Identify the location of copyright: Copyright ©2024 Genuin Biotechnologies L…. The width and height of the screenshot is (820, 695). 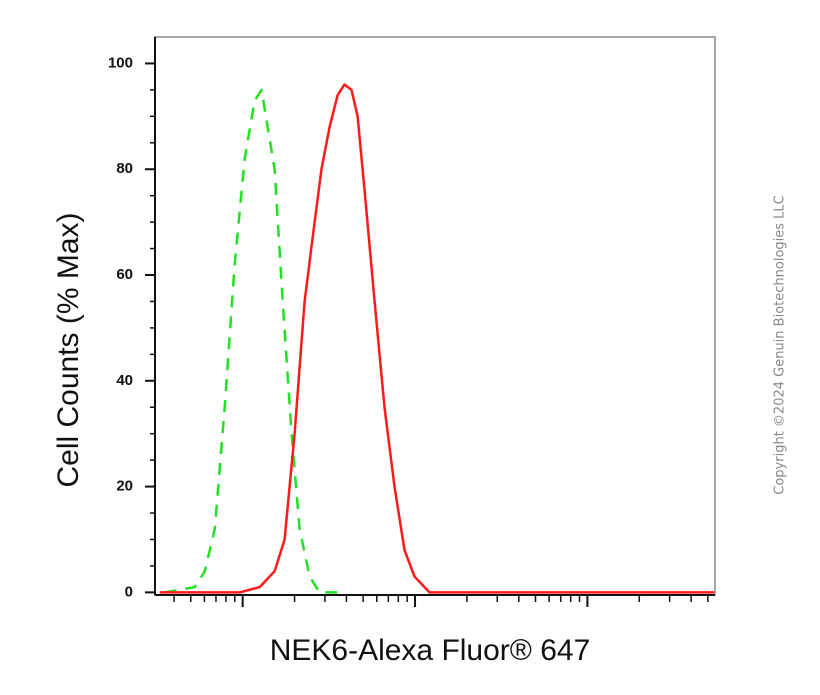
(780, 344).